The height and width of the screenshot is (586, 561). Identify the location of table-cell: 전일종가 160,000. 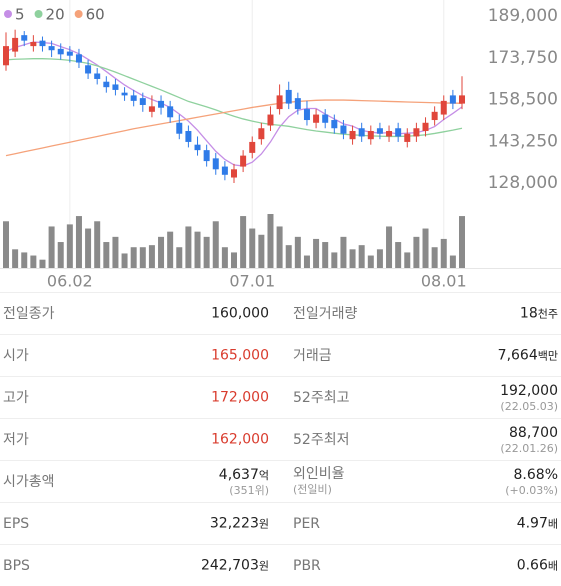
(136, 313).